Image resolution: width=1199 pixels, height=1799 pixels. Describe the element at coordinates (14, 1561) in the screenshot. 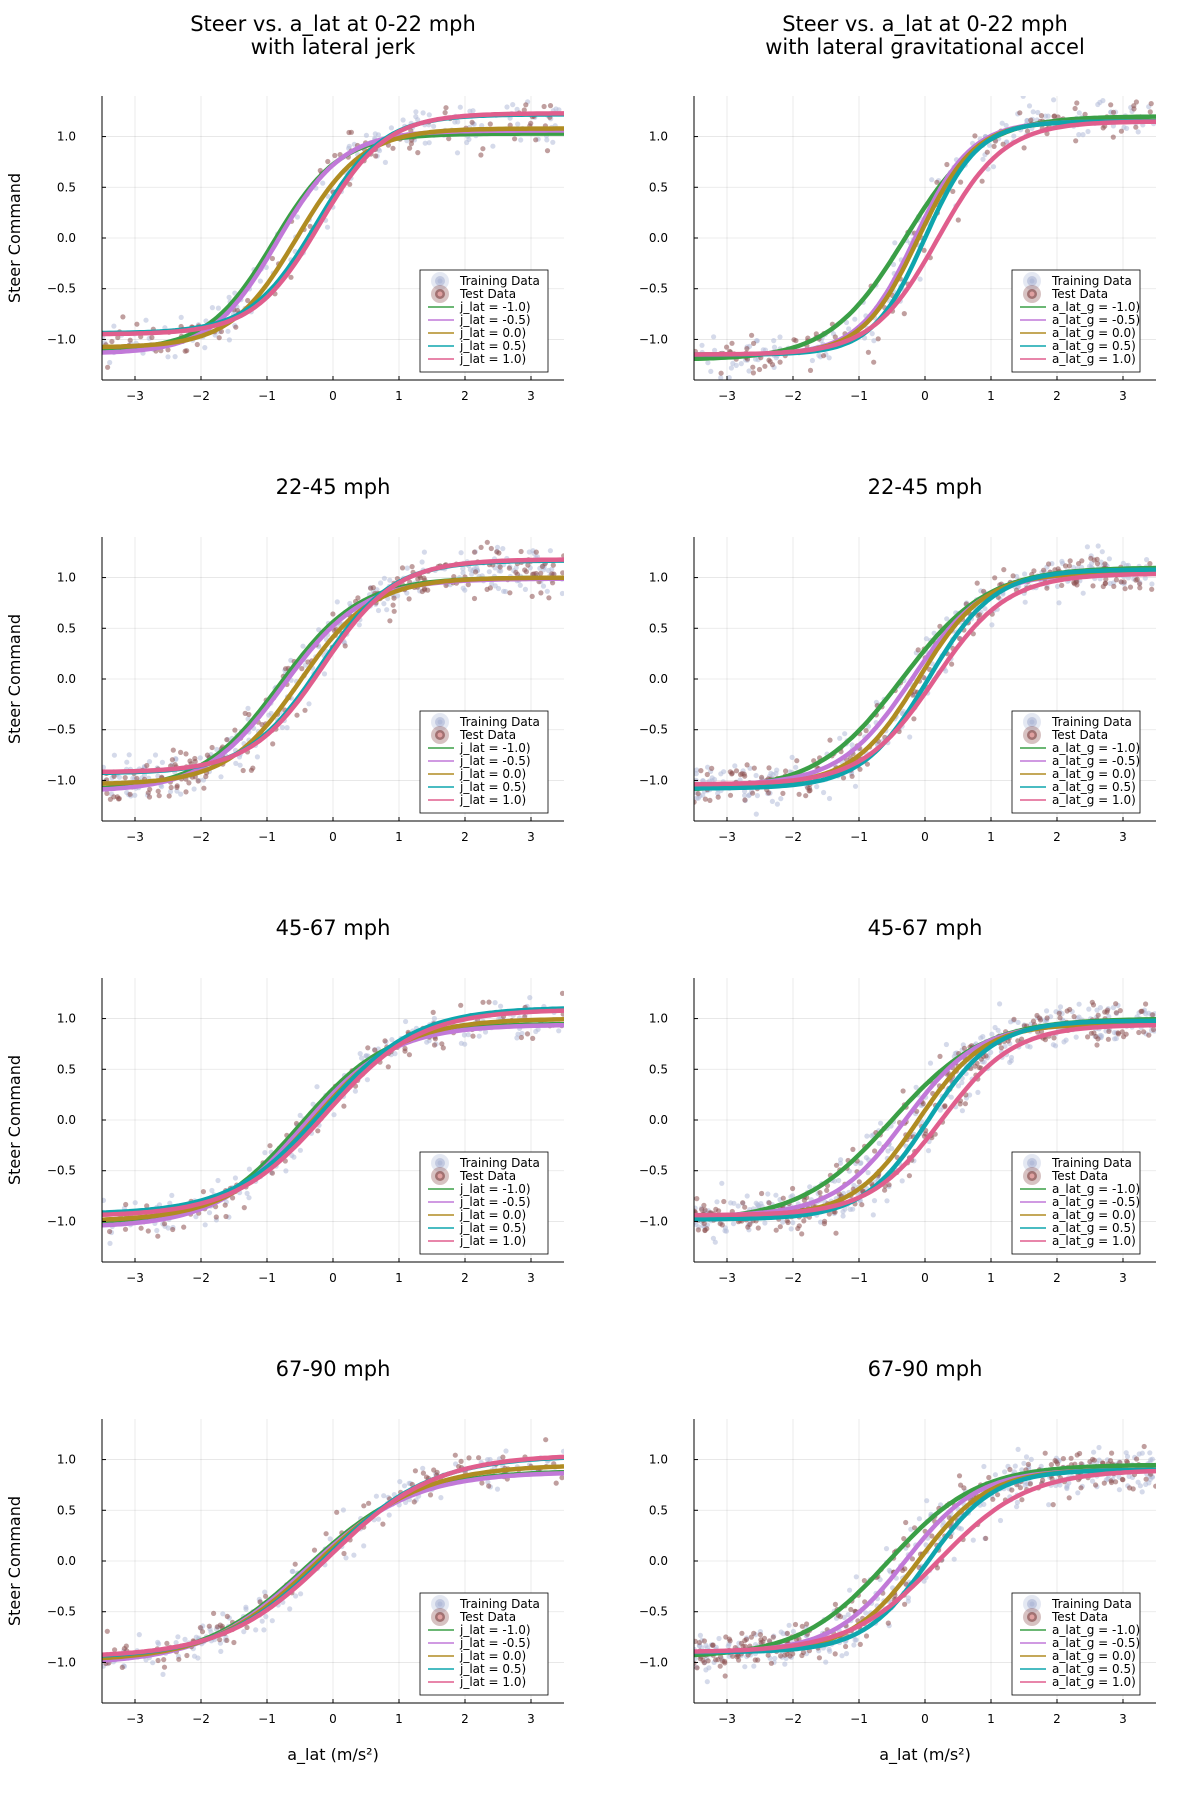

I see `y-axis-label: Steer Command` at that location.